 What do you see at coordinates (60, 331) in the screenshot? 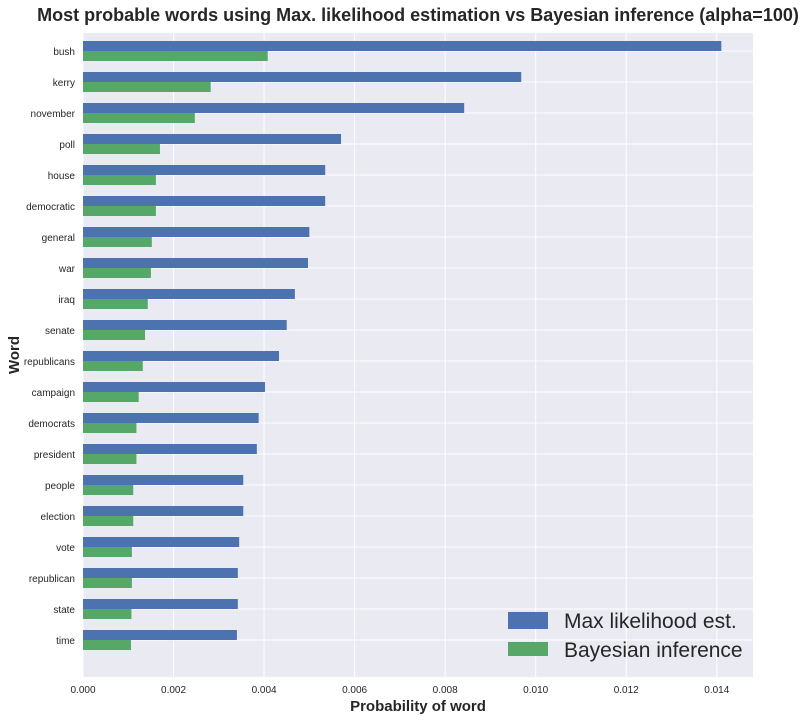
I see `y-tick-label: senate` at bounding box center [60, 331].